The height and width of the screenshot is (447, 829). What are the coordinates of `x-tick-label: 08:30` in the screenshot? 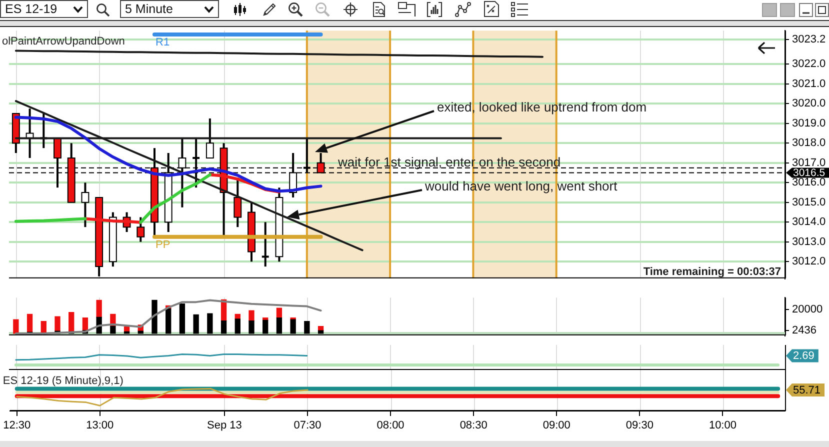 It's located at (474, 426).